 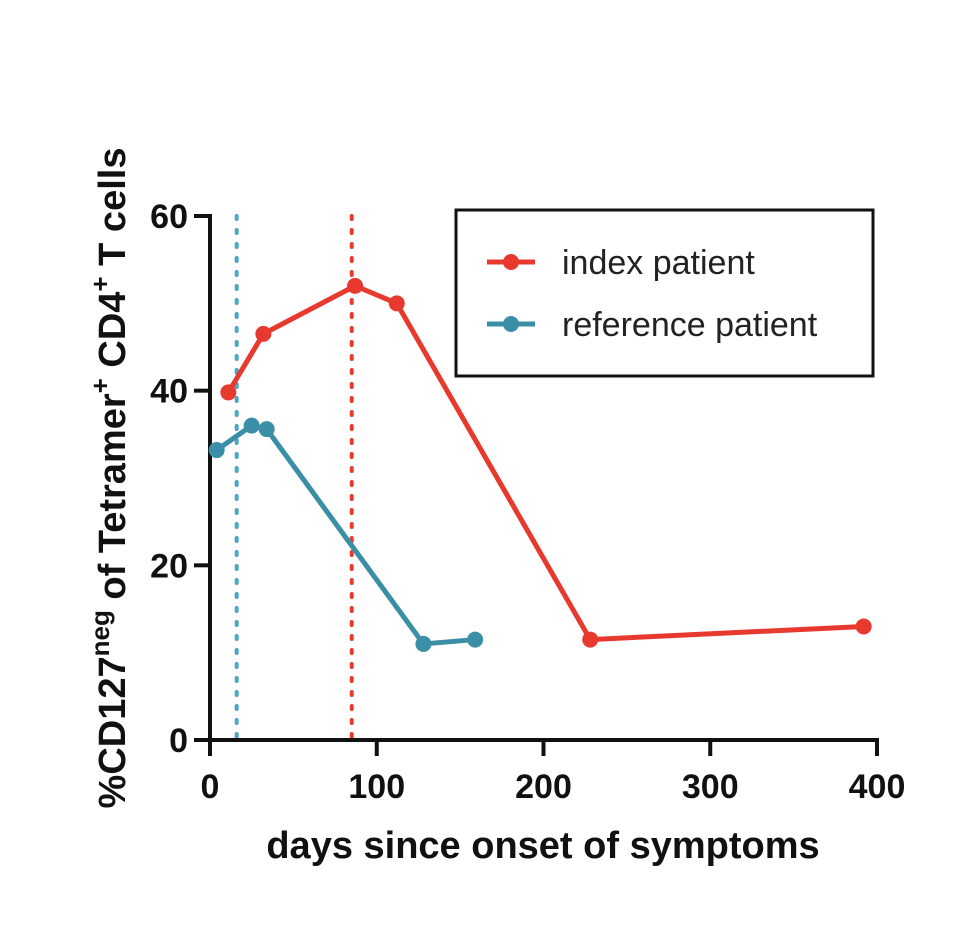 What do you see at coordinates (169, 392) in the screenshot?
I see `y-tick-label: 40` at bounding box center [169, 392].